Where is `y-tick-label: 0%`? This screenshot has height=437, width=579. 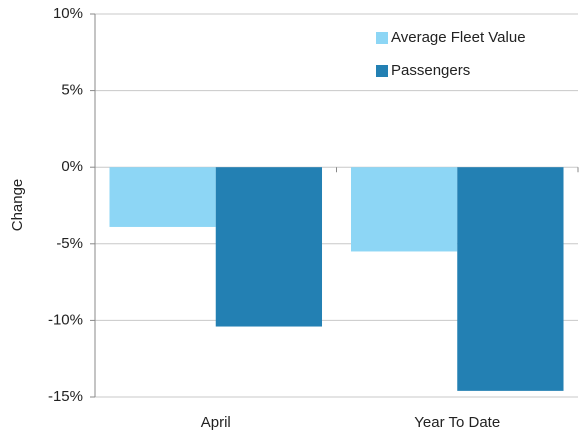
y-tick-label: 0% is located at coordinates (72, 166).